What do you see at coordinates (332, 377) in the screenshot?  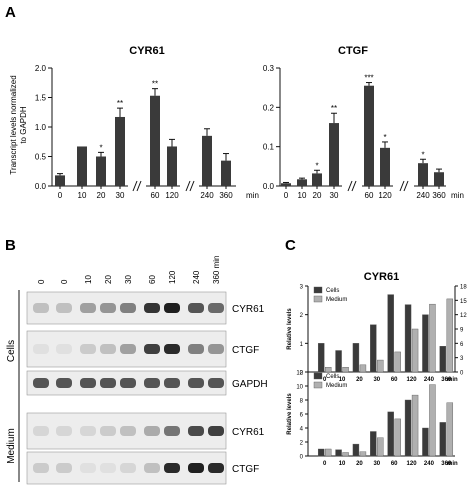 I see `legend-label: Cells` at bounding box center [332, 377].